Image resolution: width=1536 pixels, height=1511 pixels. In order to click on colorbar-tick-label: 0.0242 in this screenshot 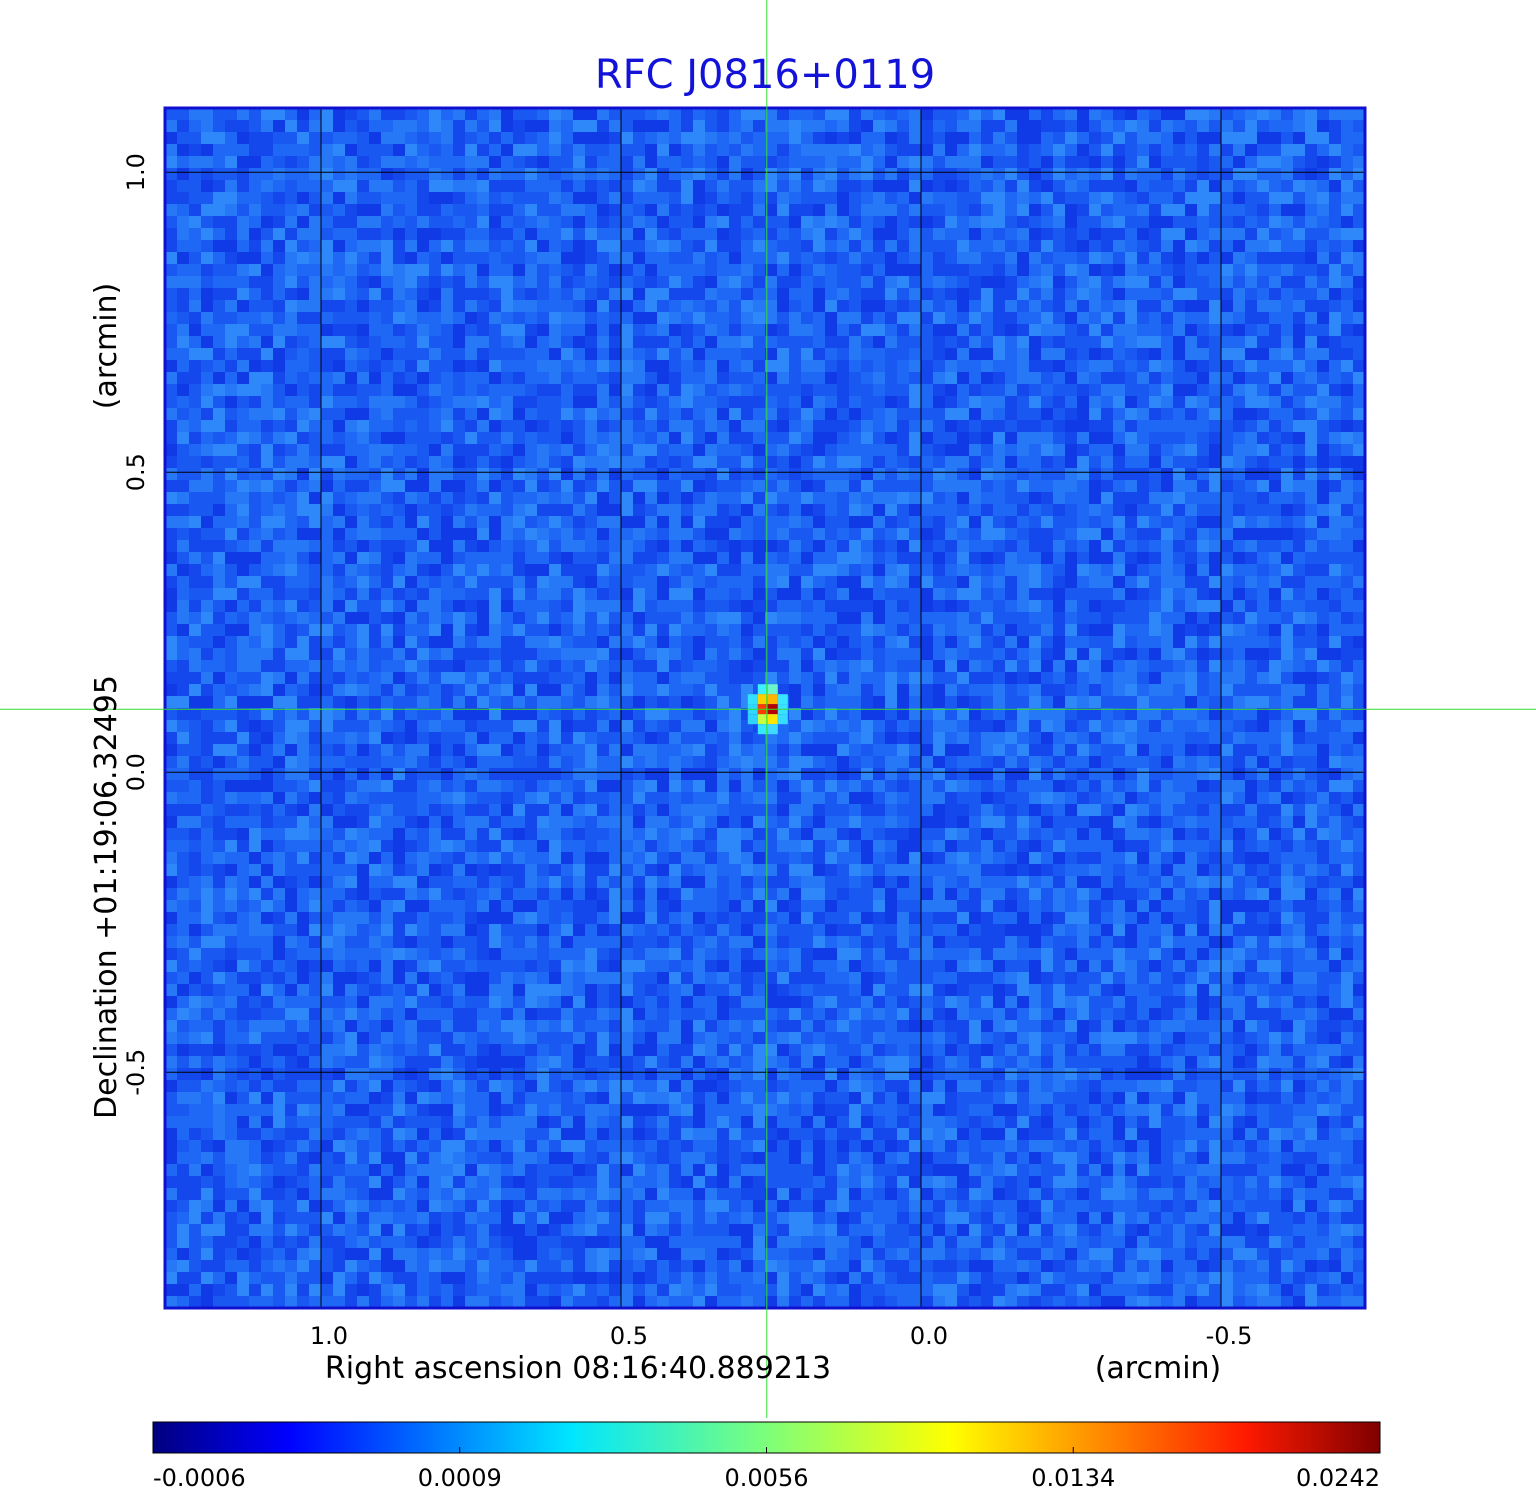, I will do `click(1338, 1478)`.